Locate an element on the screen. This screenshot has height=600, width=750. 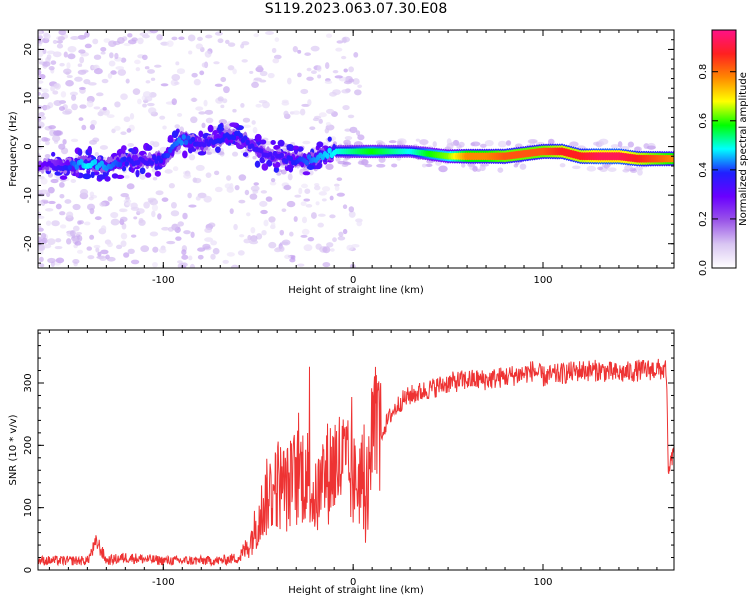
x-tick-label: 0 is located at coordinates (353, 582).